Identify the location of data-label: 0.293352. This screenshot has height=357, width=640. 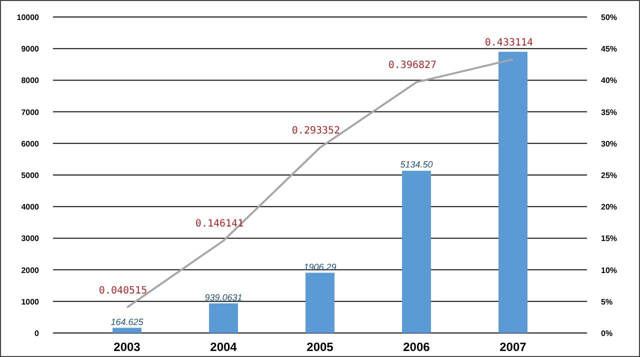
(316, 131).